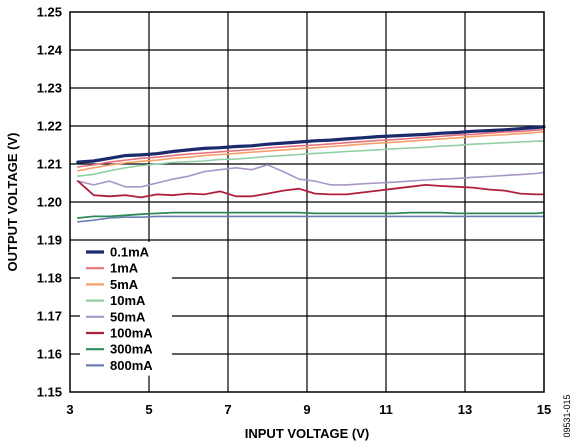 The image size is (576, 448). Describe the element at coordinates (49, 240) in the screenshot. I see `y-tick-label: 1.19` at that location.